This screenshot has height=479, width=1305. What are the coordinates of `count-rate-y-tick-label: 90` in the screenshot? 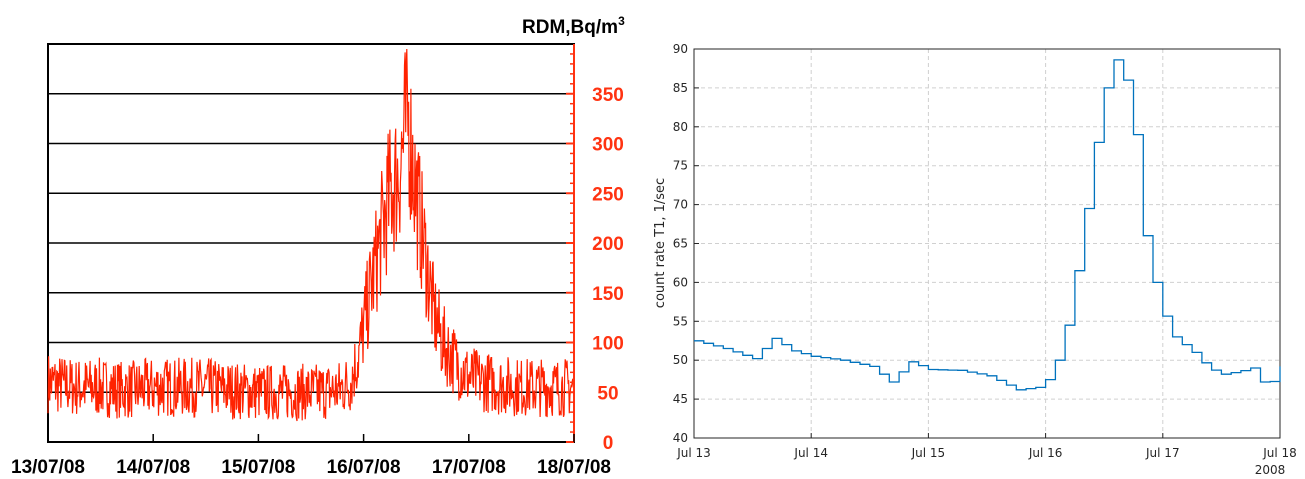 It's located at (680, 49).